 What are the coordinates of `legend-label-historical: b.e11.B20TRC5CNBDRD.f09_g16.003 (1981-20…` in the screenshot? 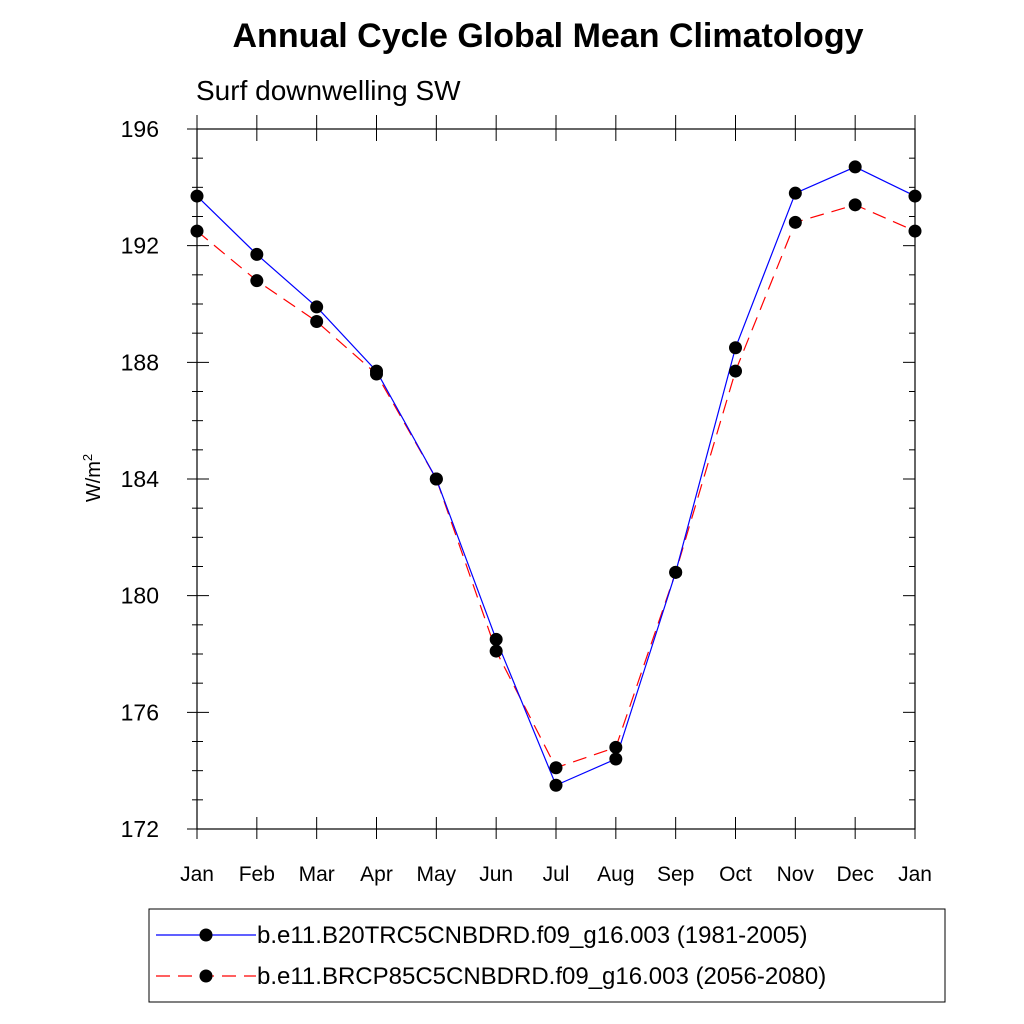 It's located at (532, 935).